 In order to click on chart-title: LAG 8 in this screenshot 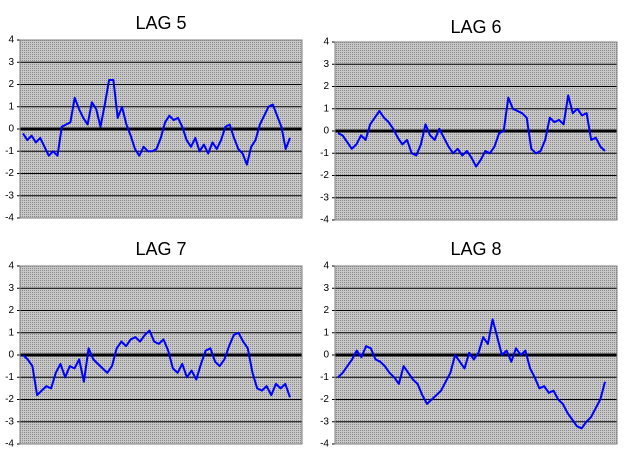, I will do `click(475, 249)`.